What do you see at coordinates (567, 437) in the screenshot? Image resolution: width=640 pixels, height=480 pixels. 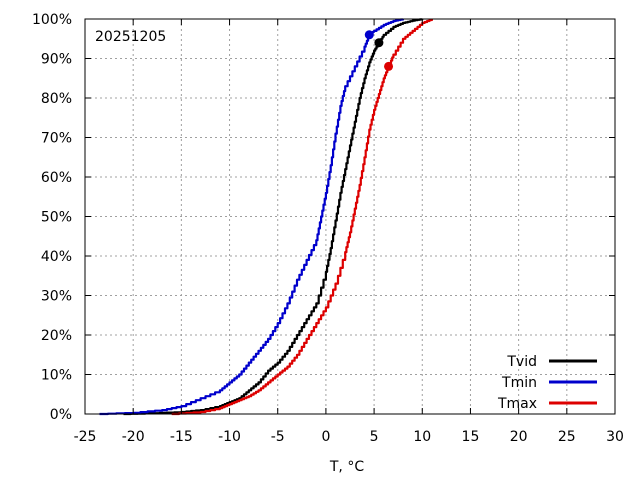 I see `x-tick-label: 25` at bounding box center [567, 437].